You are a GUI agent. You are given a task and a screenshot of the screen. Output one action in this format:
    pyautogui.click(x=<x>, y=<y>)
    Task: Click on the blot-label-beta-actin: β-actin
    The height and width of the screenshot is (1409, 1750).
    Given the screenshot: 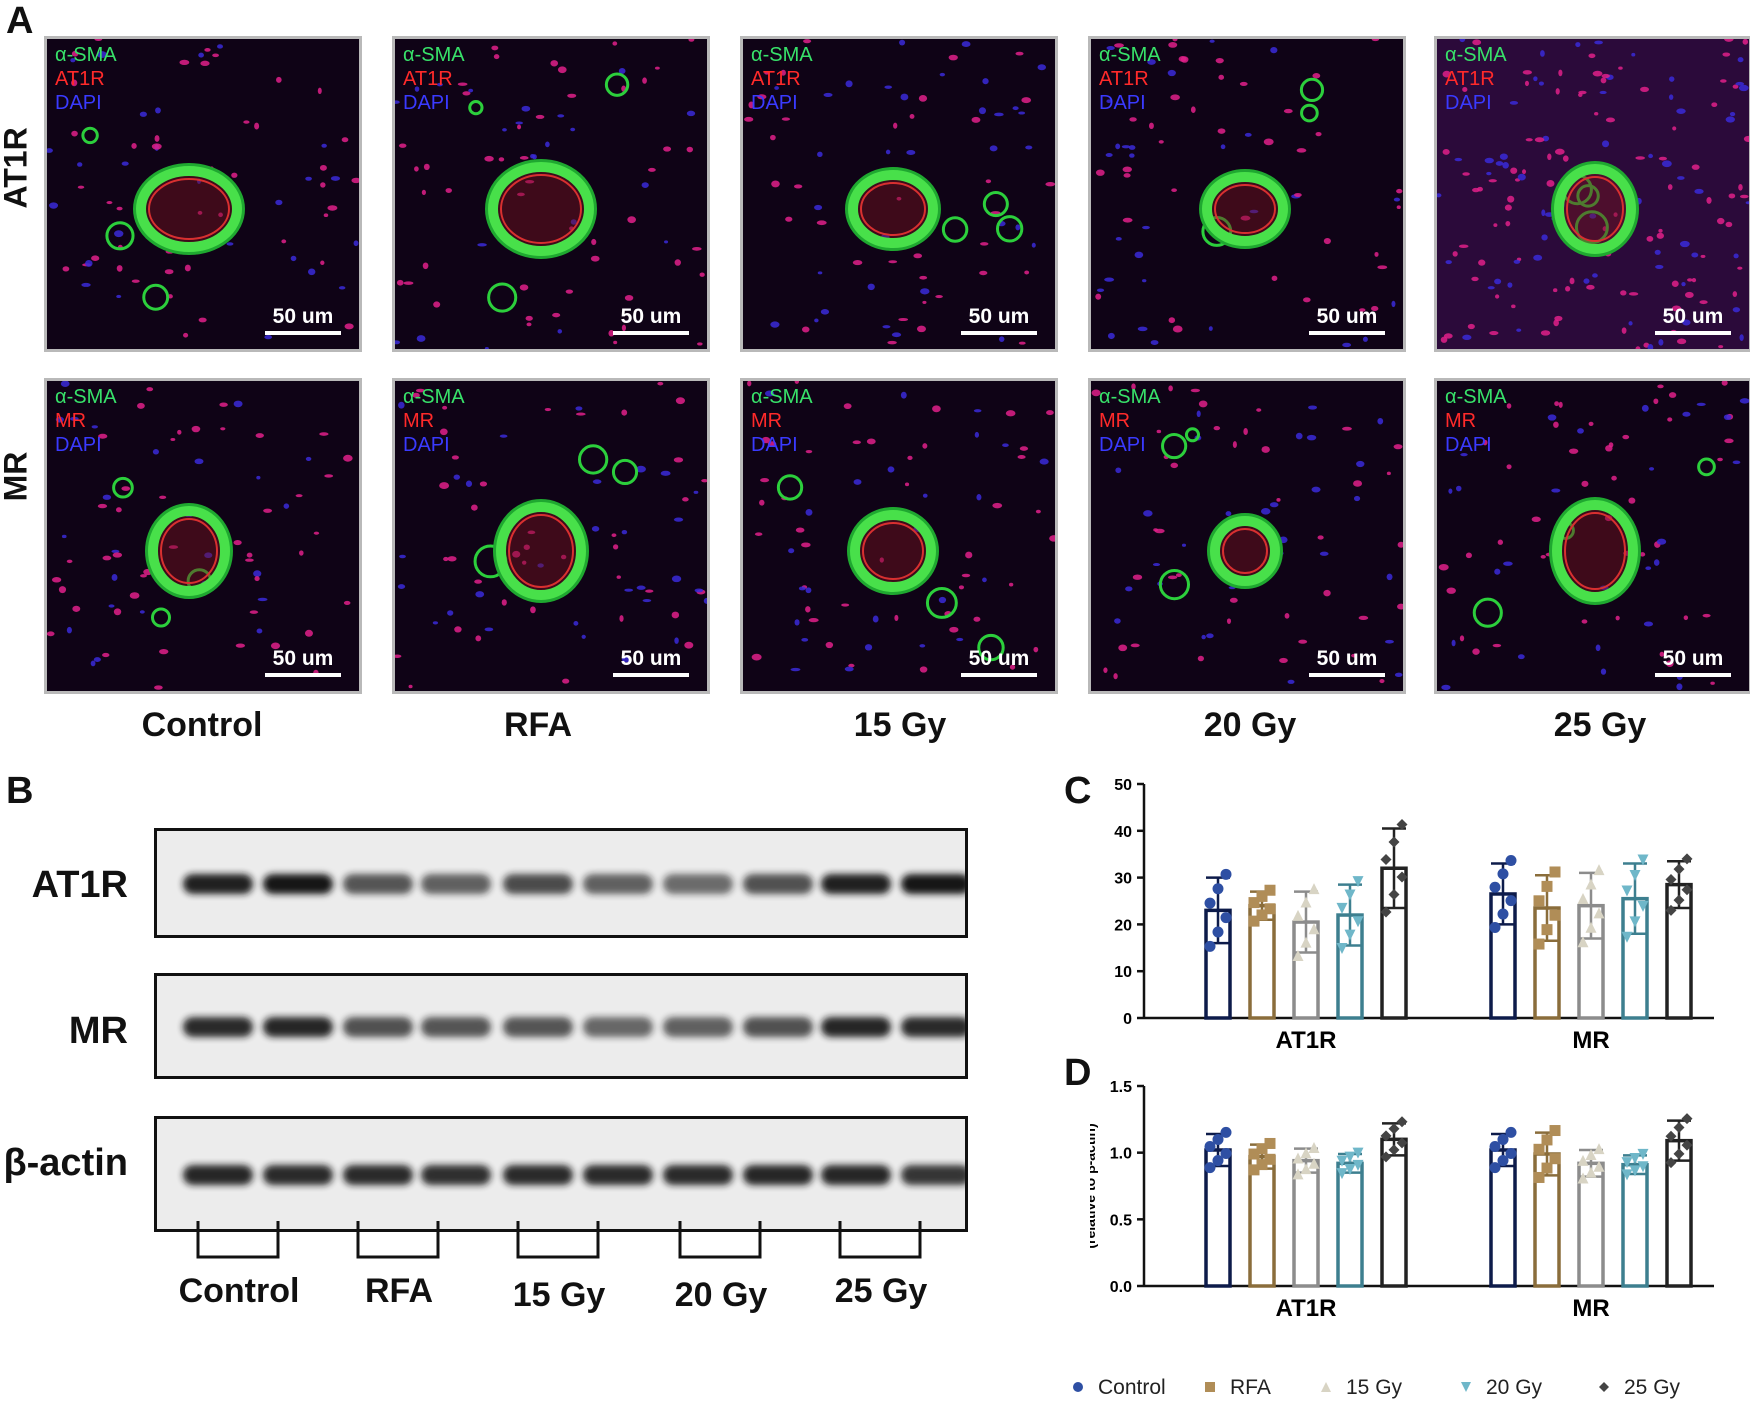 What is the action you would take?
    pyautogui.click(x=65, y=1163)
    